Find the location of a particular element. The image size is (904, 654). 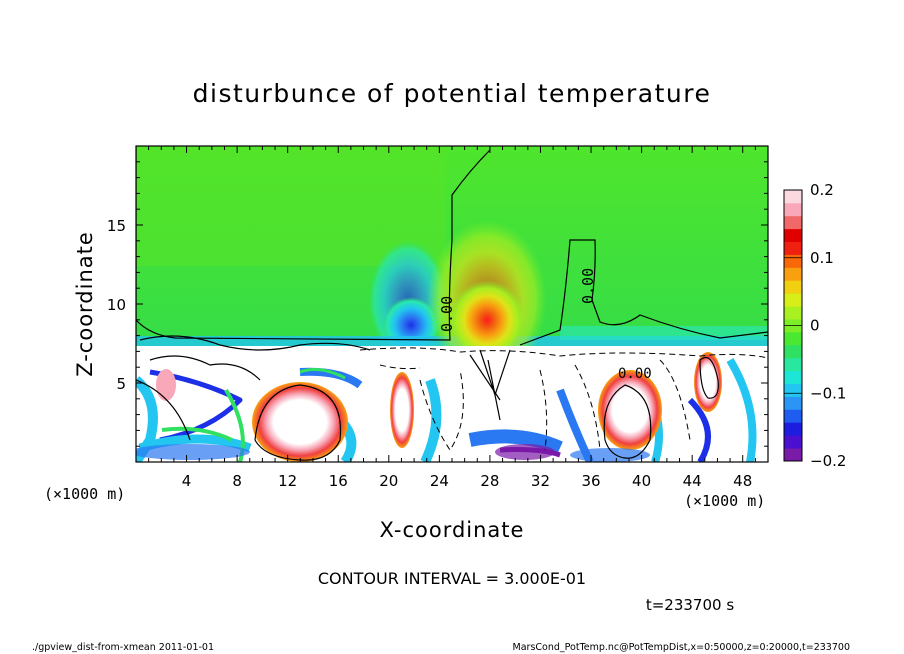

x-axis-unit: (×1000 m) is located at coordinates (84, 494).